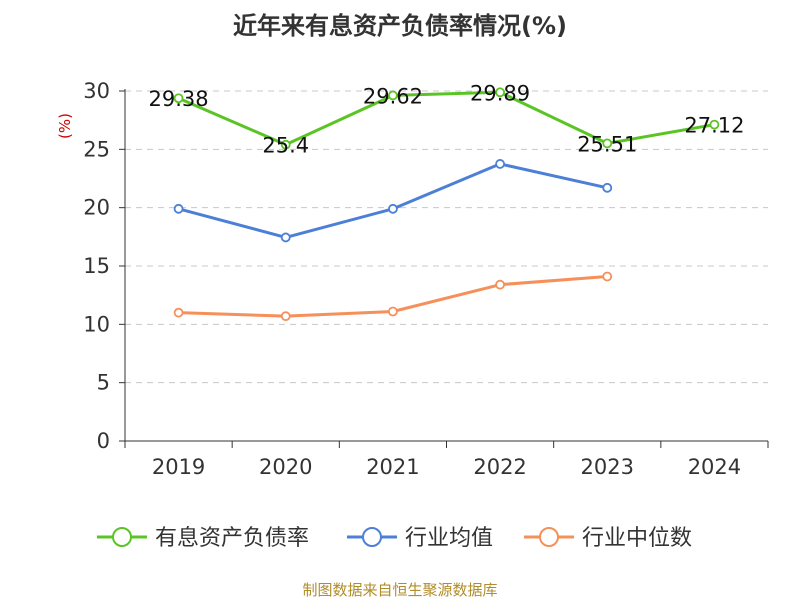  What do you see at coordinates (96, 208) in the screenshot?
I see `y-tick-label: 20` at bounding box center [96, 208].